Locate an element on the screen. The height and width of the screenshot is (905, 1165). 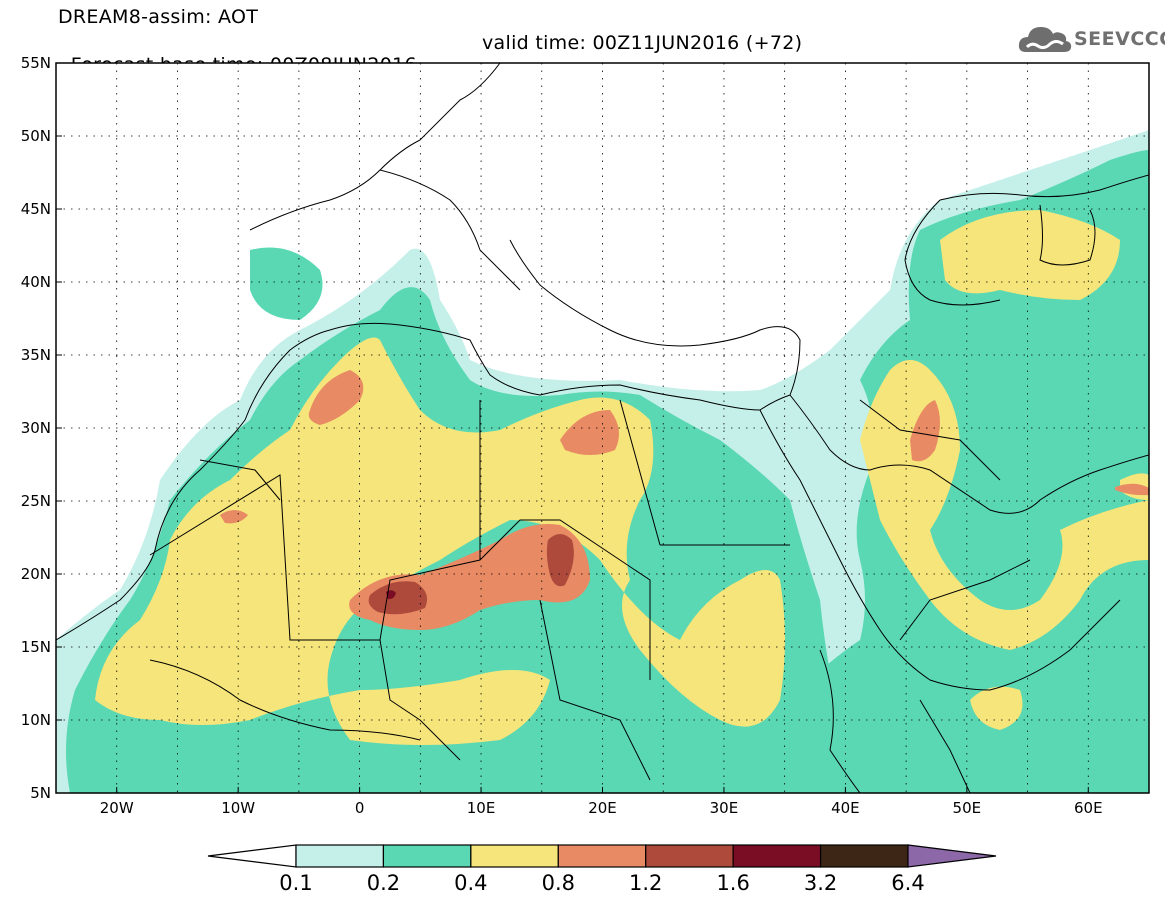
colorbar-level-label: 3.2 is located at coordinates (820, 883).